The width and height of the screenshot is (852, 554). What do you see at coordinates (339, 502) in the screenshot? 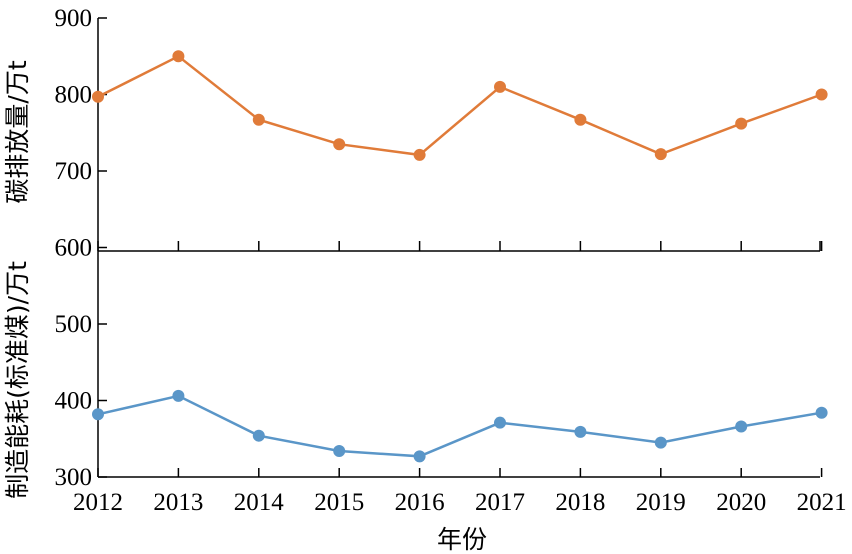
I see `x-tick-label: 2015` at bounding box center [339, 502].